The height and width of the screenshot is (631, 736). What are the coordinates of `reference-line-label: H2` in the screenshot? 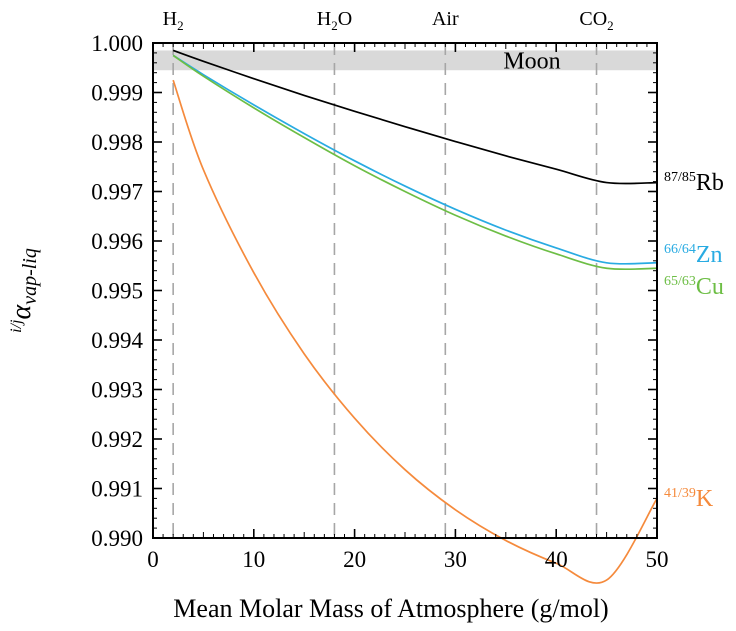 It's located at (173, 20).